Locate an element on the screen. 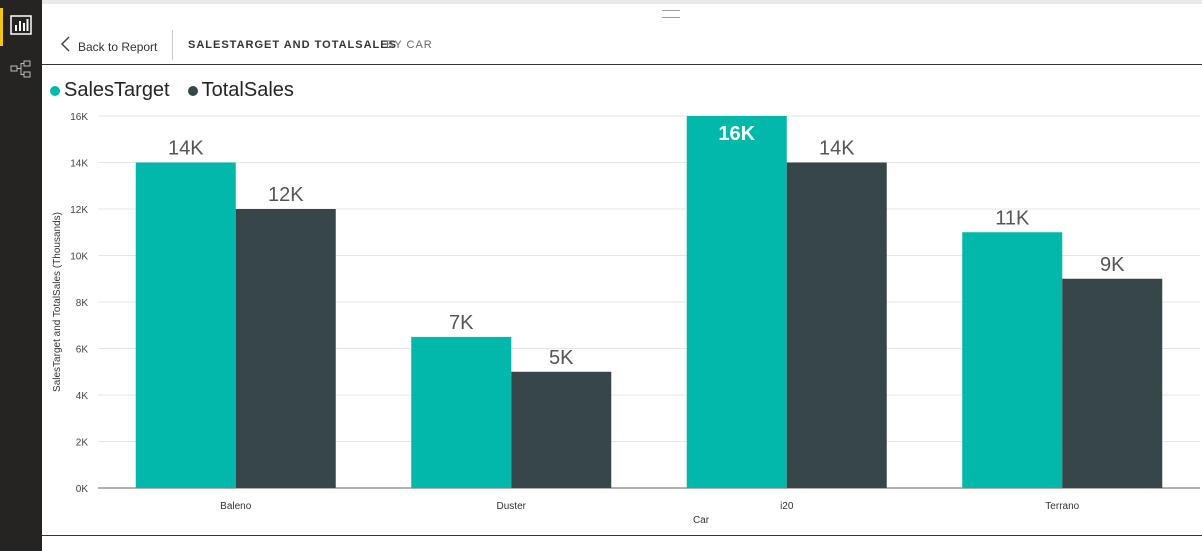 The height and width of the screenshot is (551, 1202). y-tick-label: 6K is located at coordinates (82, 350).